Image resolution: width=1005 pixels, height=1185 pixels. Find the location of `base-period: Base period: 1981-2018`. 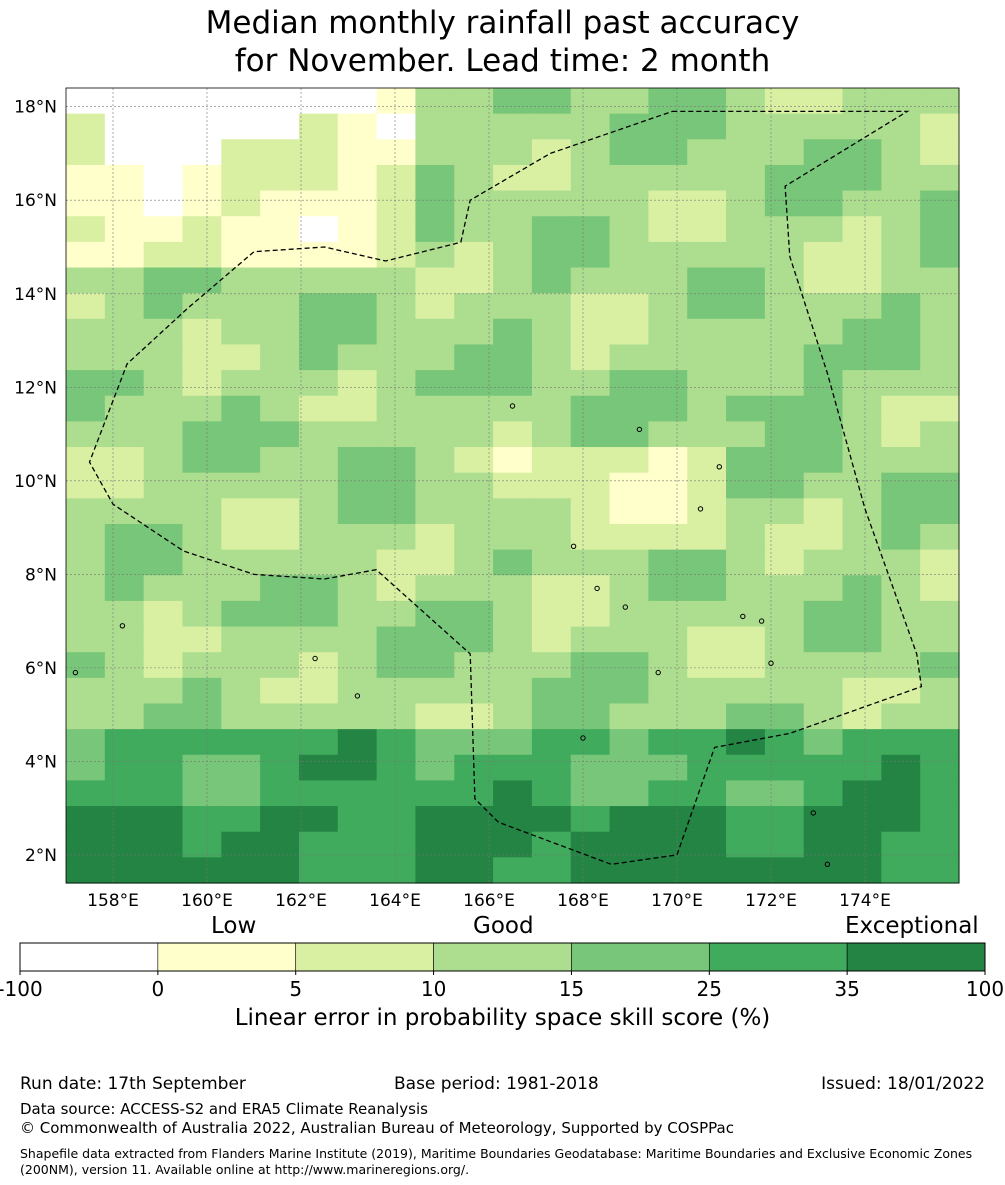

base-period: Base period: 1981-2018 is located at coordinates (496, 1084).